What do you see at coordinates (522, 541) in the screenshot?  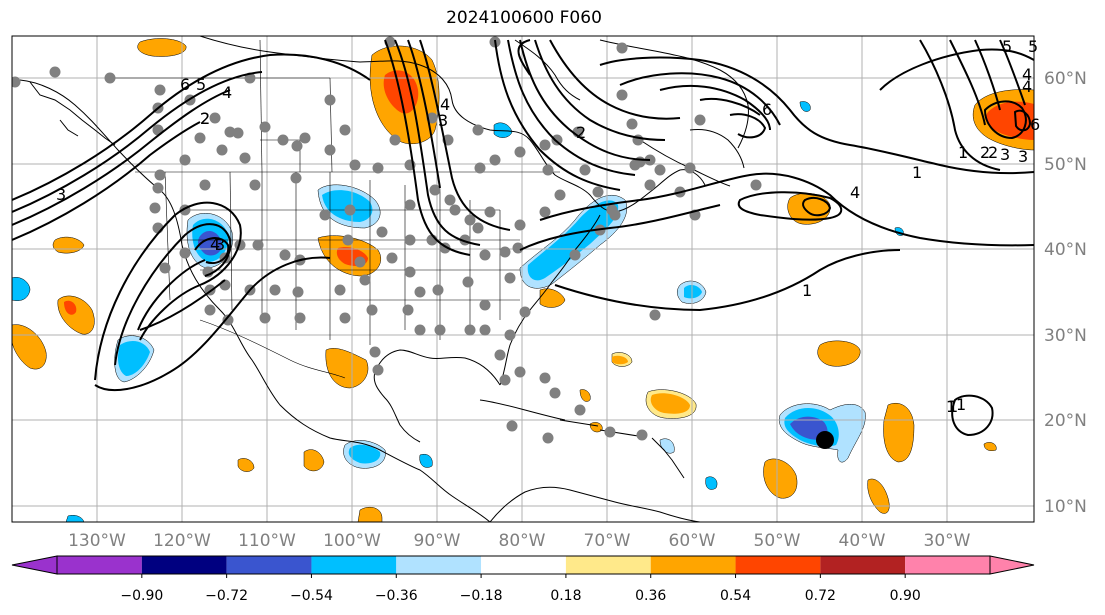 I see `lon-label: 80°W` at bounding box center [522, 541].